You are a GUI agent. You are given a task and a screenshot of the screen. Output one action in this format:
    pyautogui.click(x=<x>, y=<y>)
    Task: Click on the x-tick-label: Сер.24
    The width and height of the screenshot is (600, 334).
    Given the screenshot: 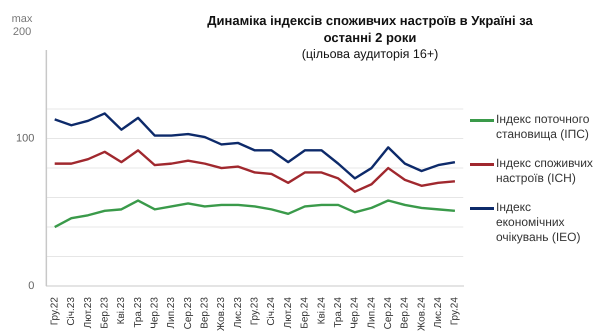 What is the action you would take?
    pyautogui.click(x=388, y=313)
    